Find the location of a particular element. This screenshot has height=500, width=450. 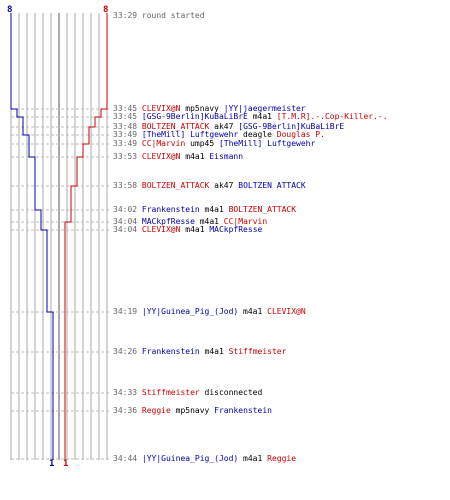

event-time: 34:36 is located at coordinates (127, 410).